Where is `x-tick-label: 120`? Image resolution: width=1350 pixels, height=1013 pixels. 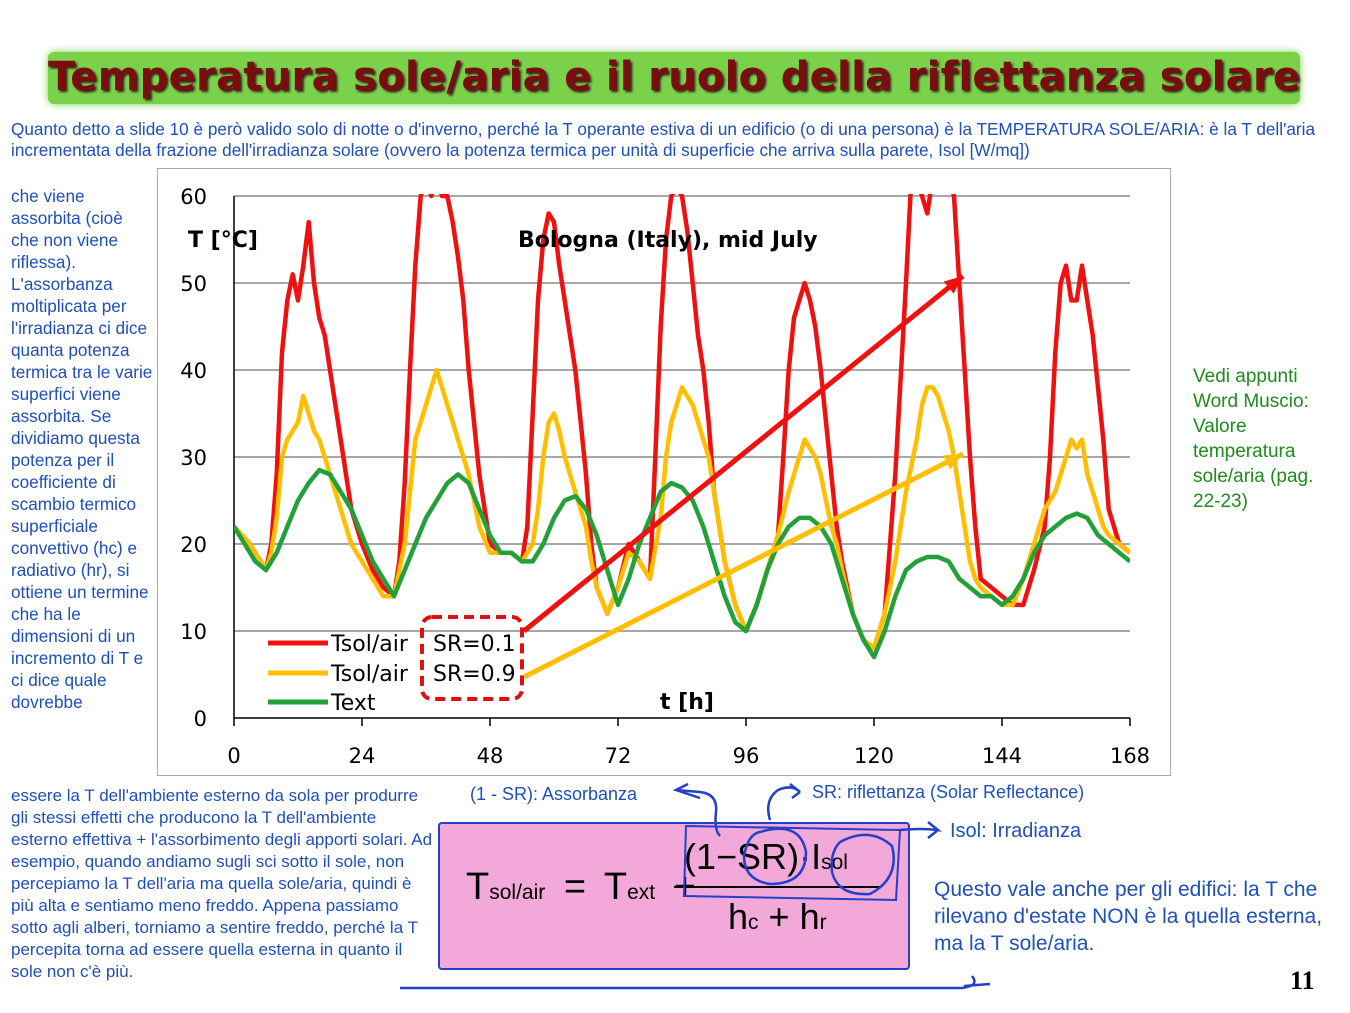 x-tick-label: 120 is located at coordinates (874, 756).